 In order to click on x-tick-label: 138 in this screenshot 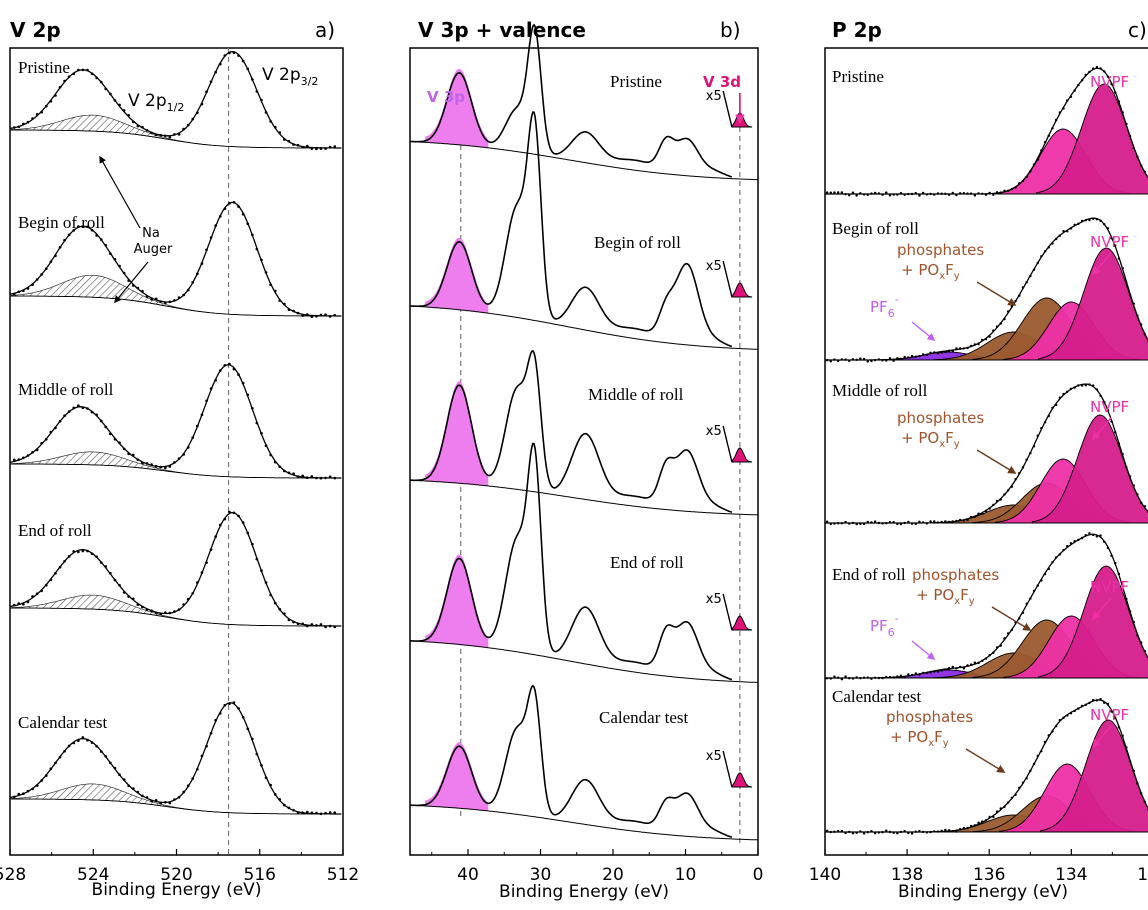, I will do `click(907, 875)`.